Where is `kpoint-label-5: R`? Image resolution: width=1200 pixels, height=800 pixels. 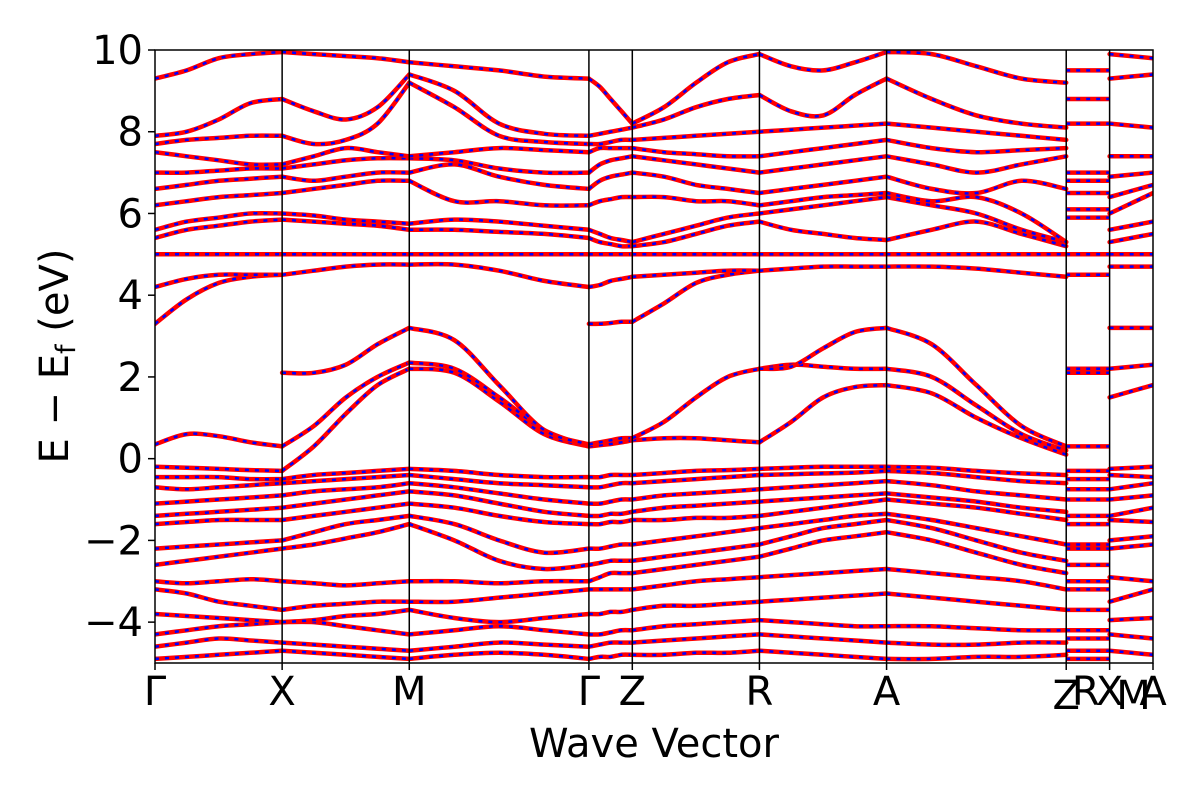 kpoint-label-5: R is located at coordinates (760, 692).